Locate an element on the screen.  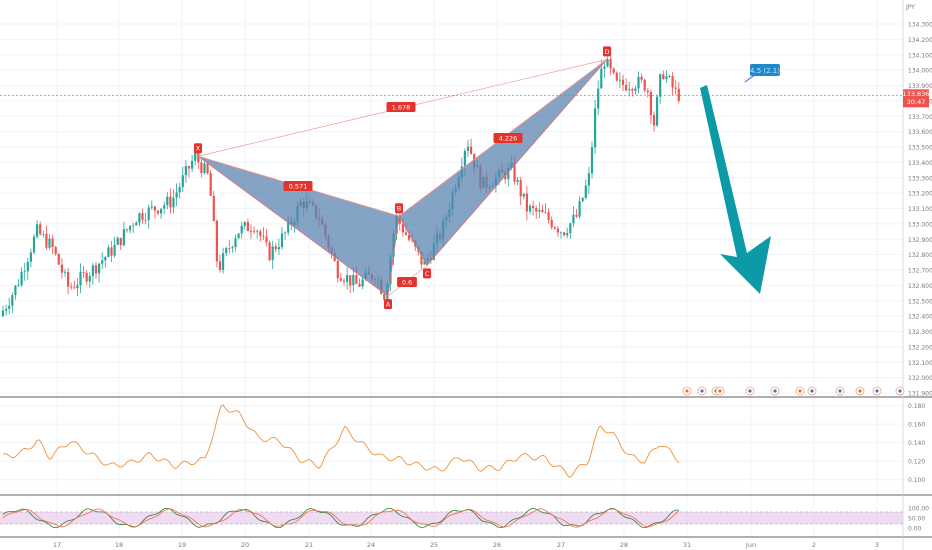
price-tick: 132.400 is located at coordinates (920, 317).